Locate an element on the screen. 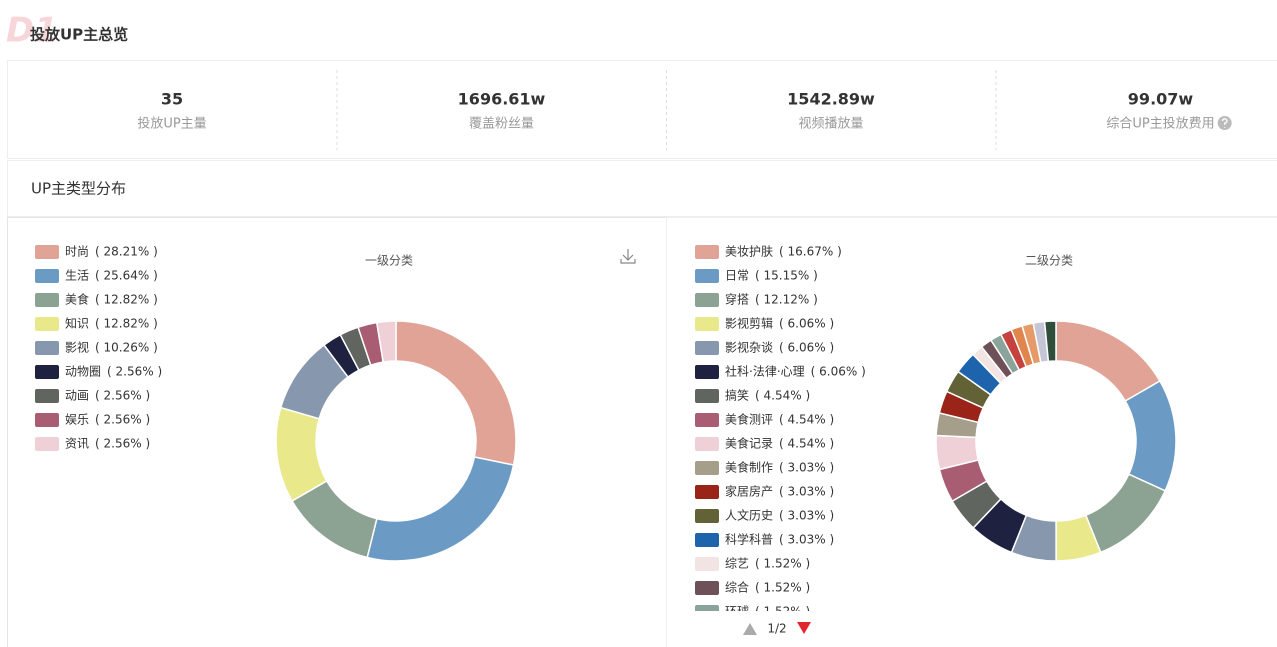 The width and height of the screenshot is (1277, 647). stat-value: 1696.61w is located at coordinates (502, 99).